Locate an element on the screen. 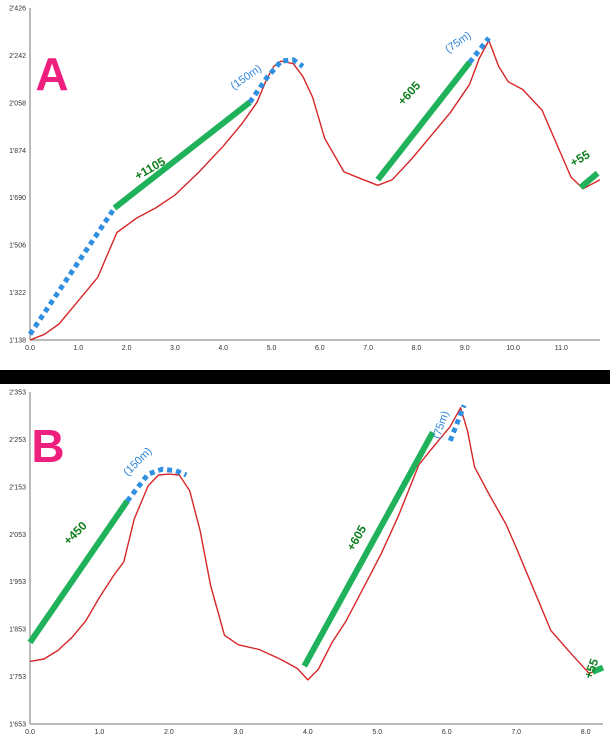 Image resolution: width=610 pixels, height=744 pixels. y-tick-label: 2'058 is located at coordinates (17, 103).